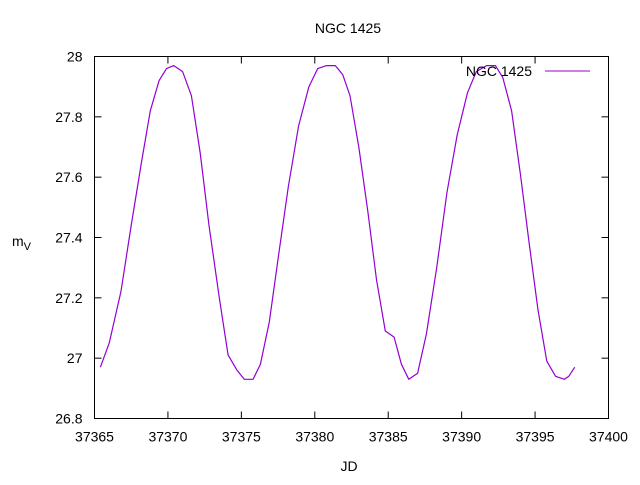  Describe the element at coordinates (241, 437) in the screenshot. I see `x-tick-label: 37375` at that location.